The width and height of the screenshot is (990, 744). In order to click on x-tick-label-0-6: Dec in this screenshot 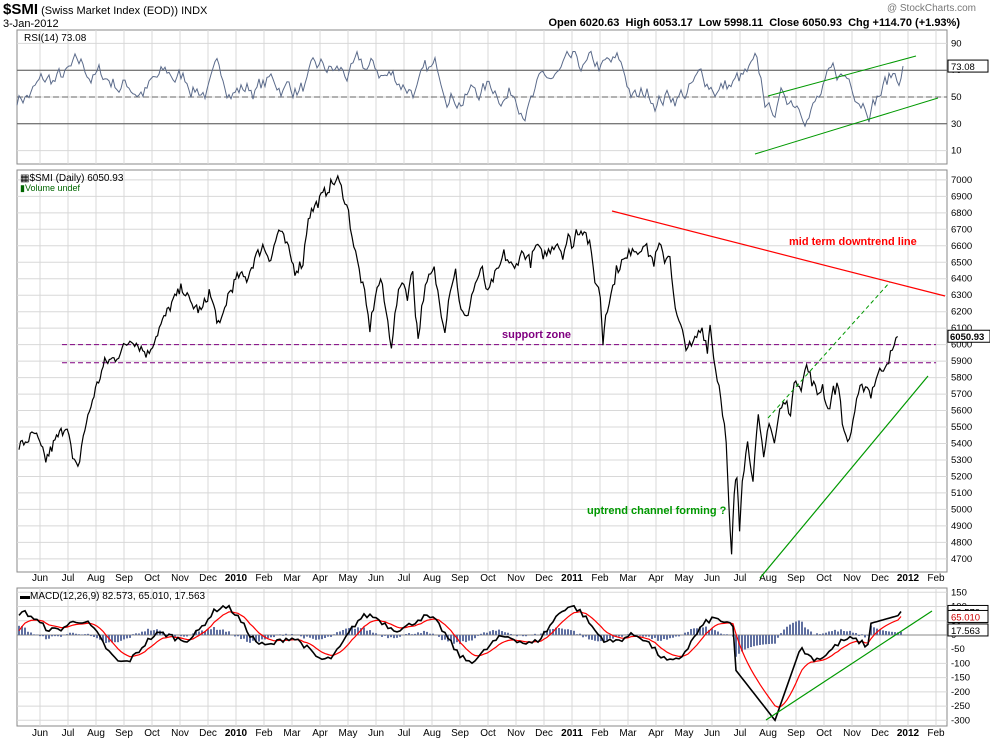, I will do `click(208, 578)`.